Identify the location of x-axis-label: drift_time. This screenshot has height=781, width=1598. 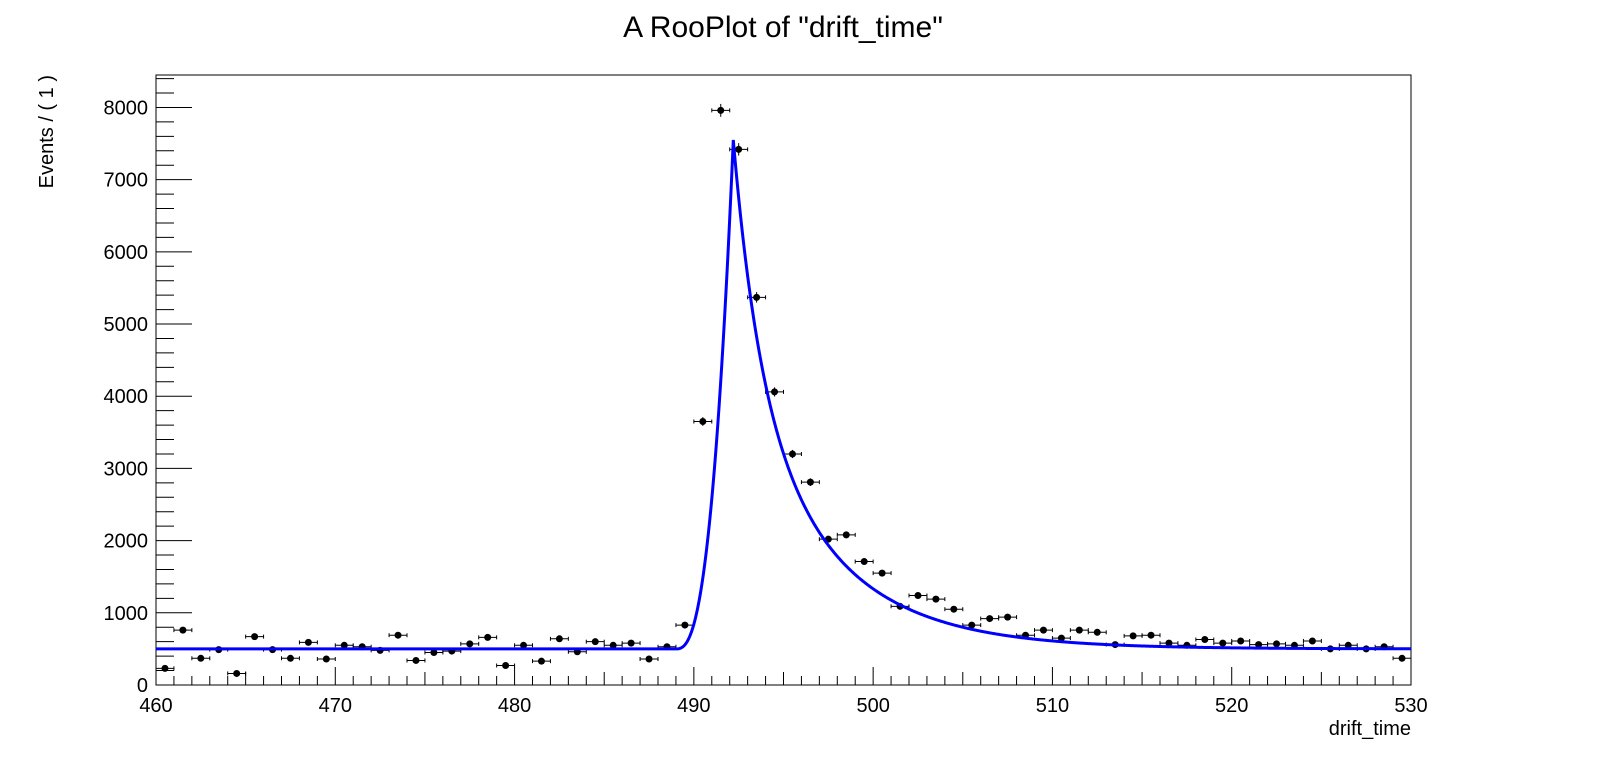
(1370, 729).